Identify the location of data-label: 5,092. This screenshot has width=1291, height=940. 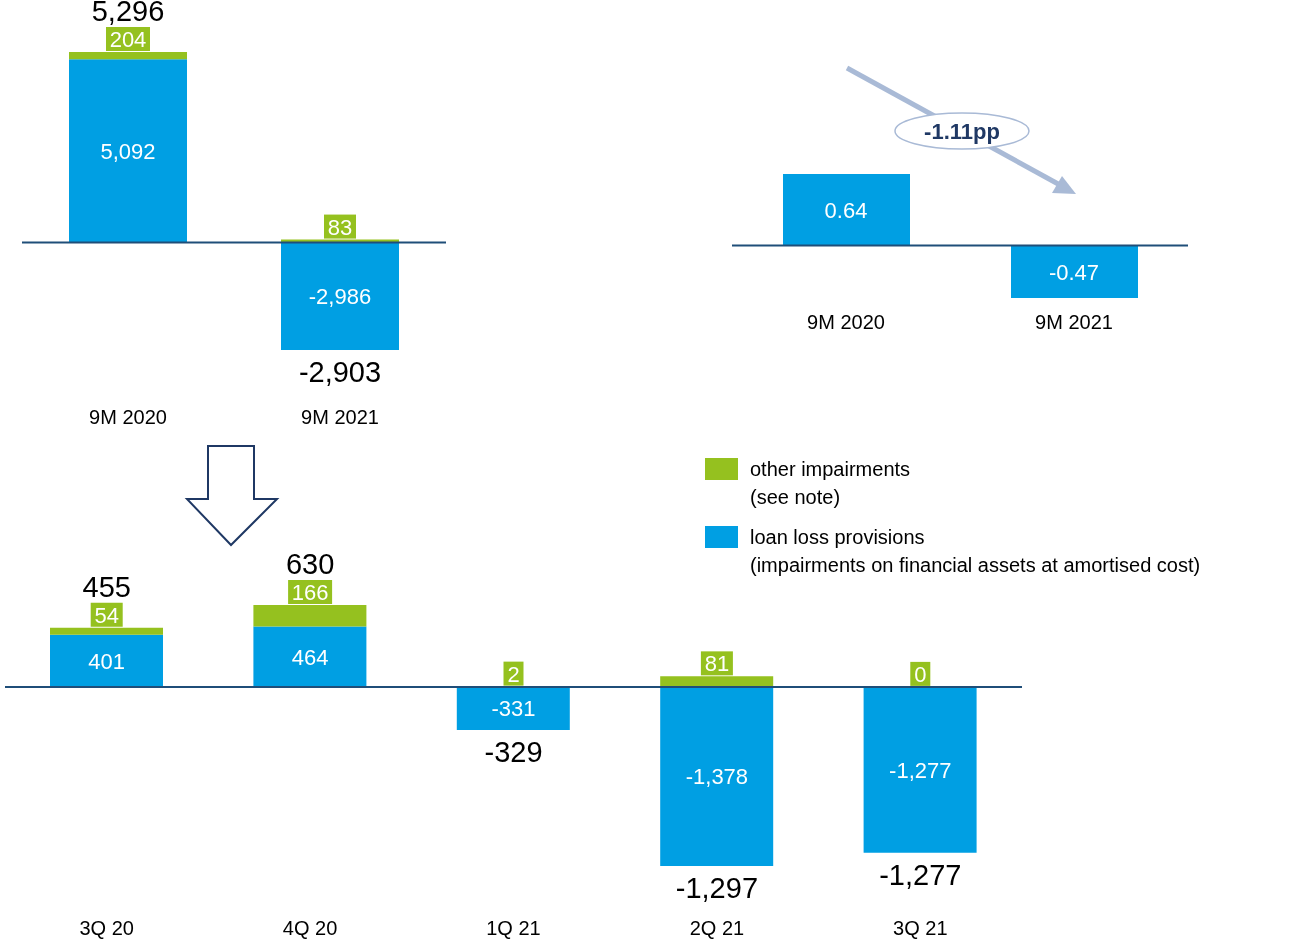
(128, 151).